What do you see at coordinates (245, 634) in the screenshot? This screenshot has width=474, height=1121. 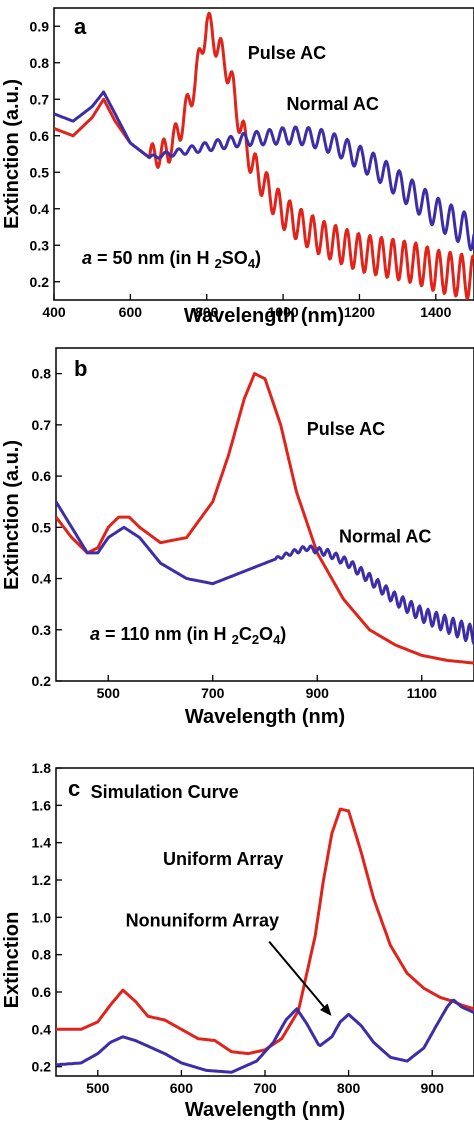 I see `formula-text: C` at bounding box center [245, 634].